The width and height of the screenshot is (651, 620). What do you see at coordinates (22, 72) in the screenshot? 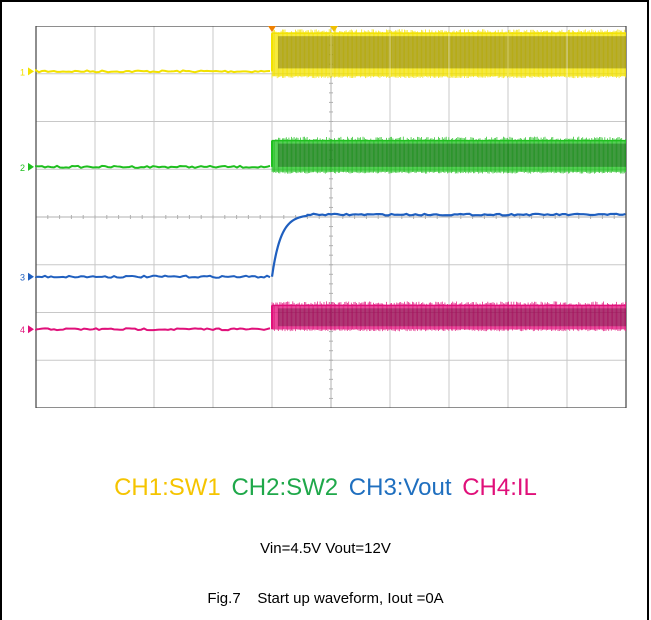
I see `channel-marker-label: 1` at bounding box center [22, 72].